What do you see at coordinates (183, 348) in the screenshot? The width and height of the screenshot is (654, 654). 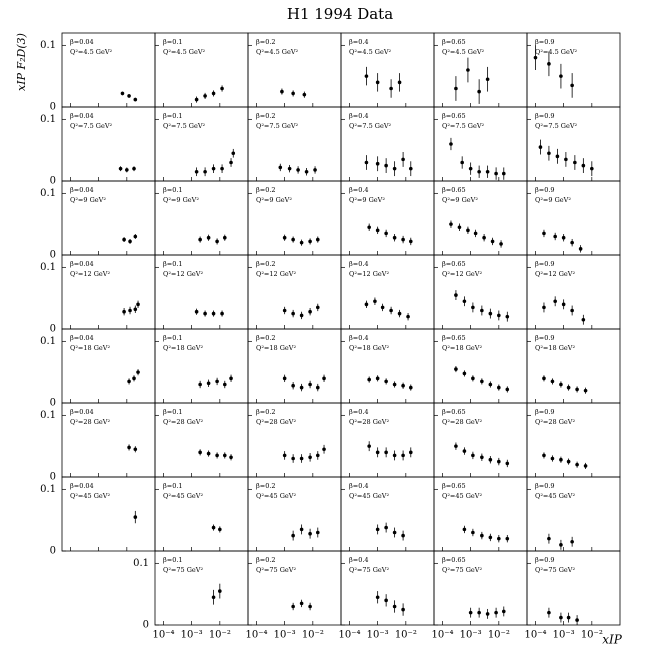 I see `q2-label: Q²=18 GeV²` at bounding box center [183, 348].